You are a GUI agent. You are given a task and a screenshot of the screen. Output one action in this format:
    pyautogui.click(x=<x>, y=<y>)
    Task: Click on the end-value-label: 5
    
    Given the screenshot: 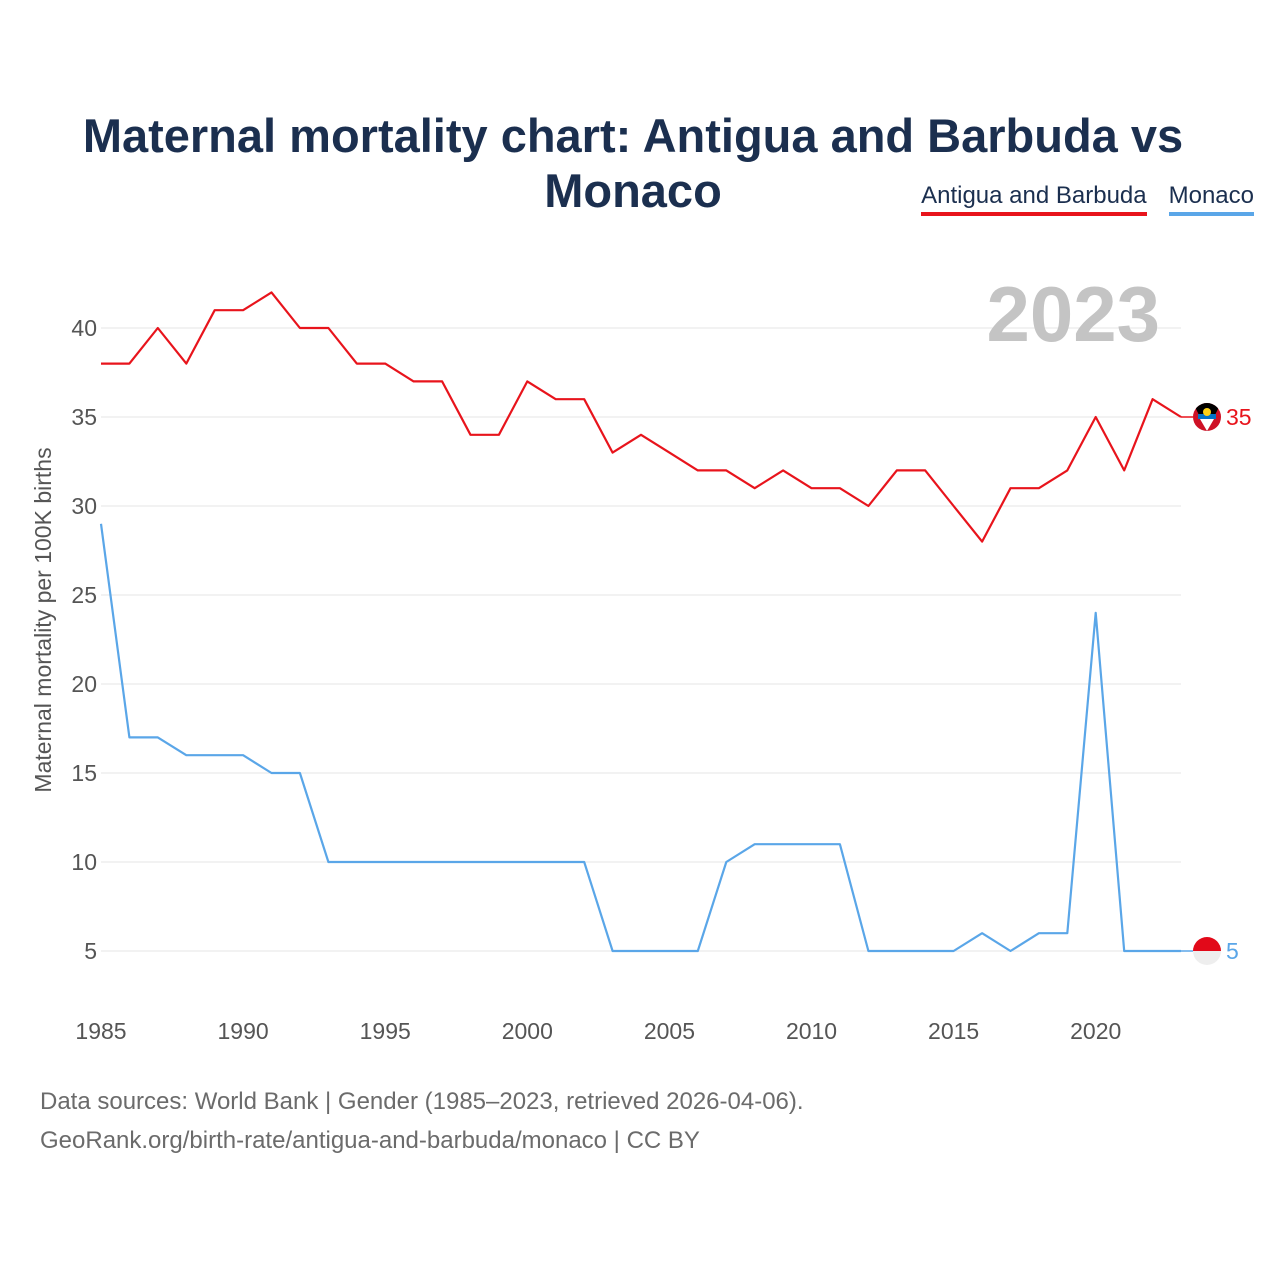 What is the action you would take?
    pyautogui.click(x=1232, y=951)
    